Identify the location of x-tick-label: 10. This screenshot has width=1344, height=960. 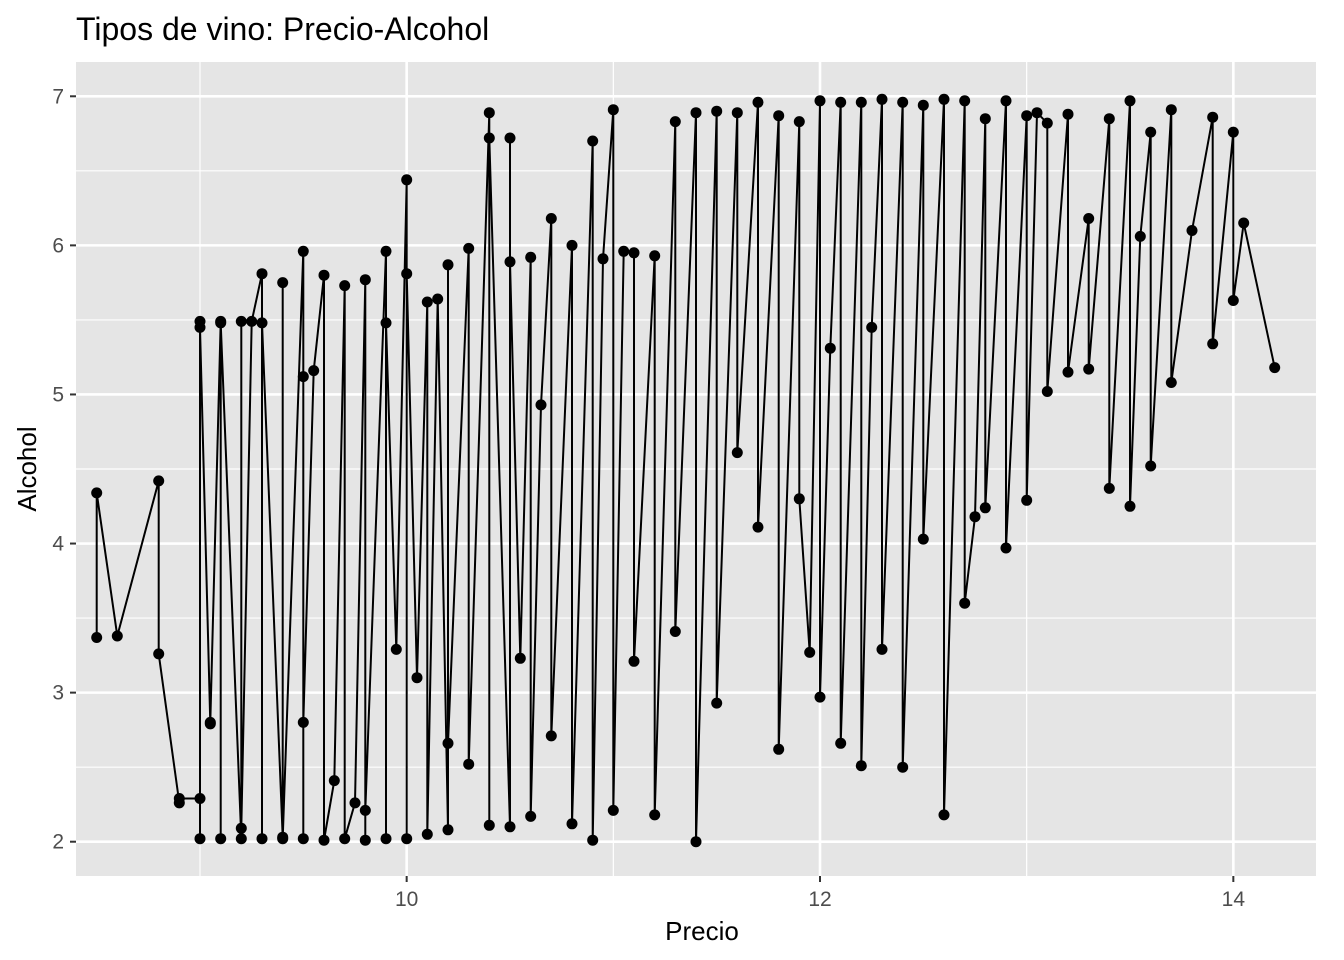
(406, 899).